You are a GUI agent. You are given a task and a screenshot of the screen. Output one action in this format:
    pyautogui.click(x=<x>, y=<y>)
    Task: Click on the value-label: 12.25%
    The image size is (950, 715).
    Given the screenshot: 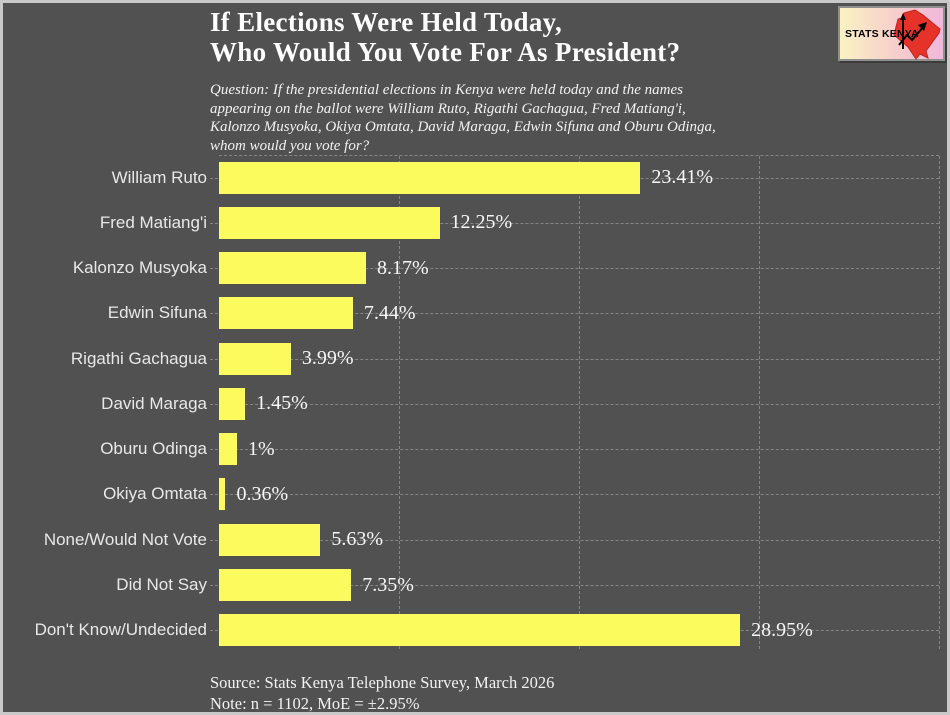 What is the action you would take?
    pyautogui.click(x=481, y=222)
    